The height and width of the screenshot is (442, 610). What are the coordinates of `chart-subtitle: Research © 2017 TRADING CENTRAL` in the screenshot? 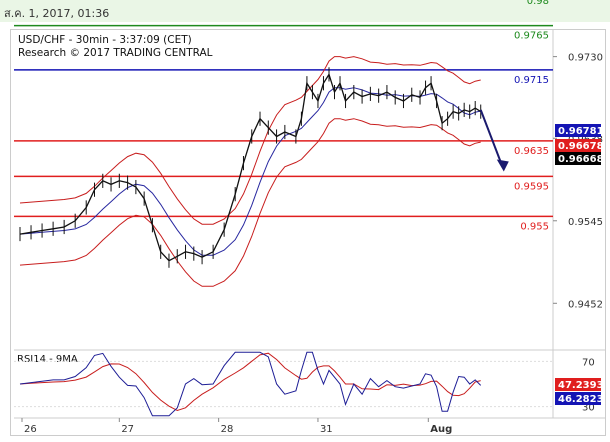 It's located at (115, 53).